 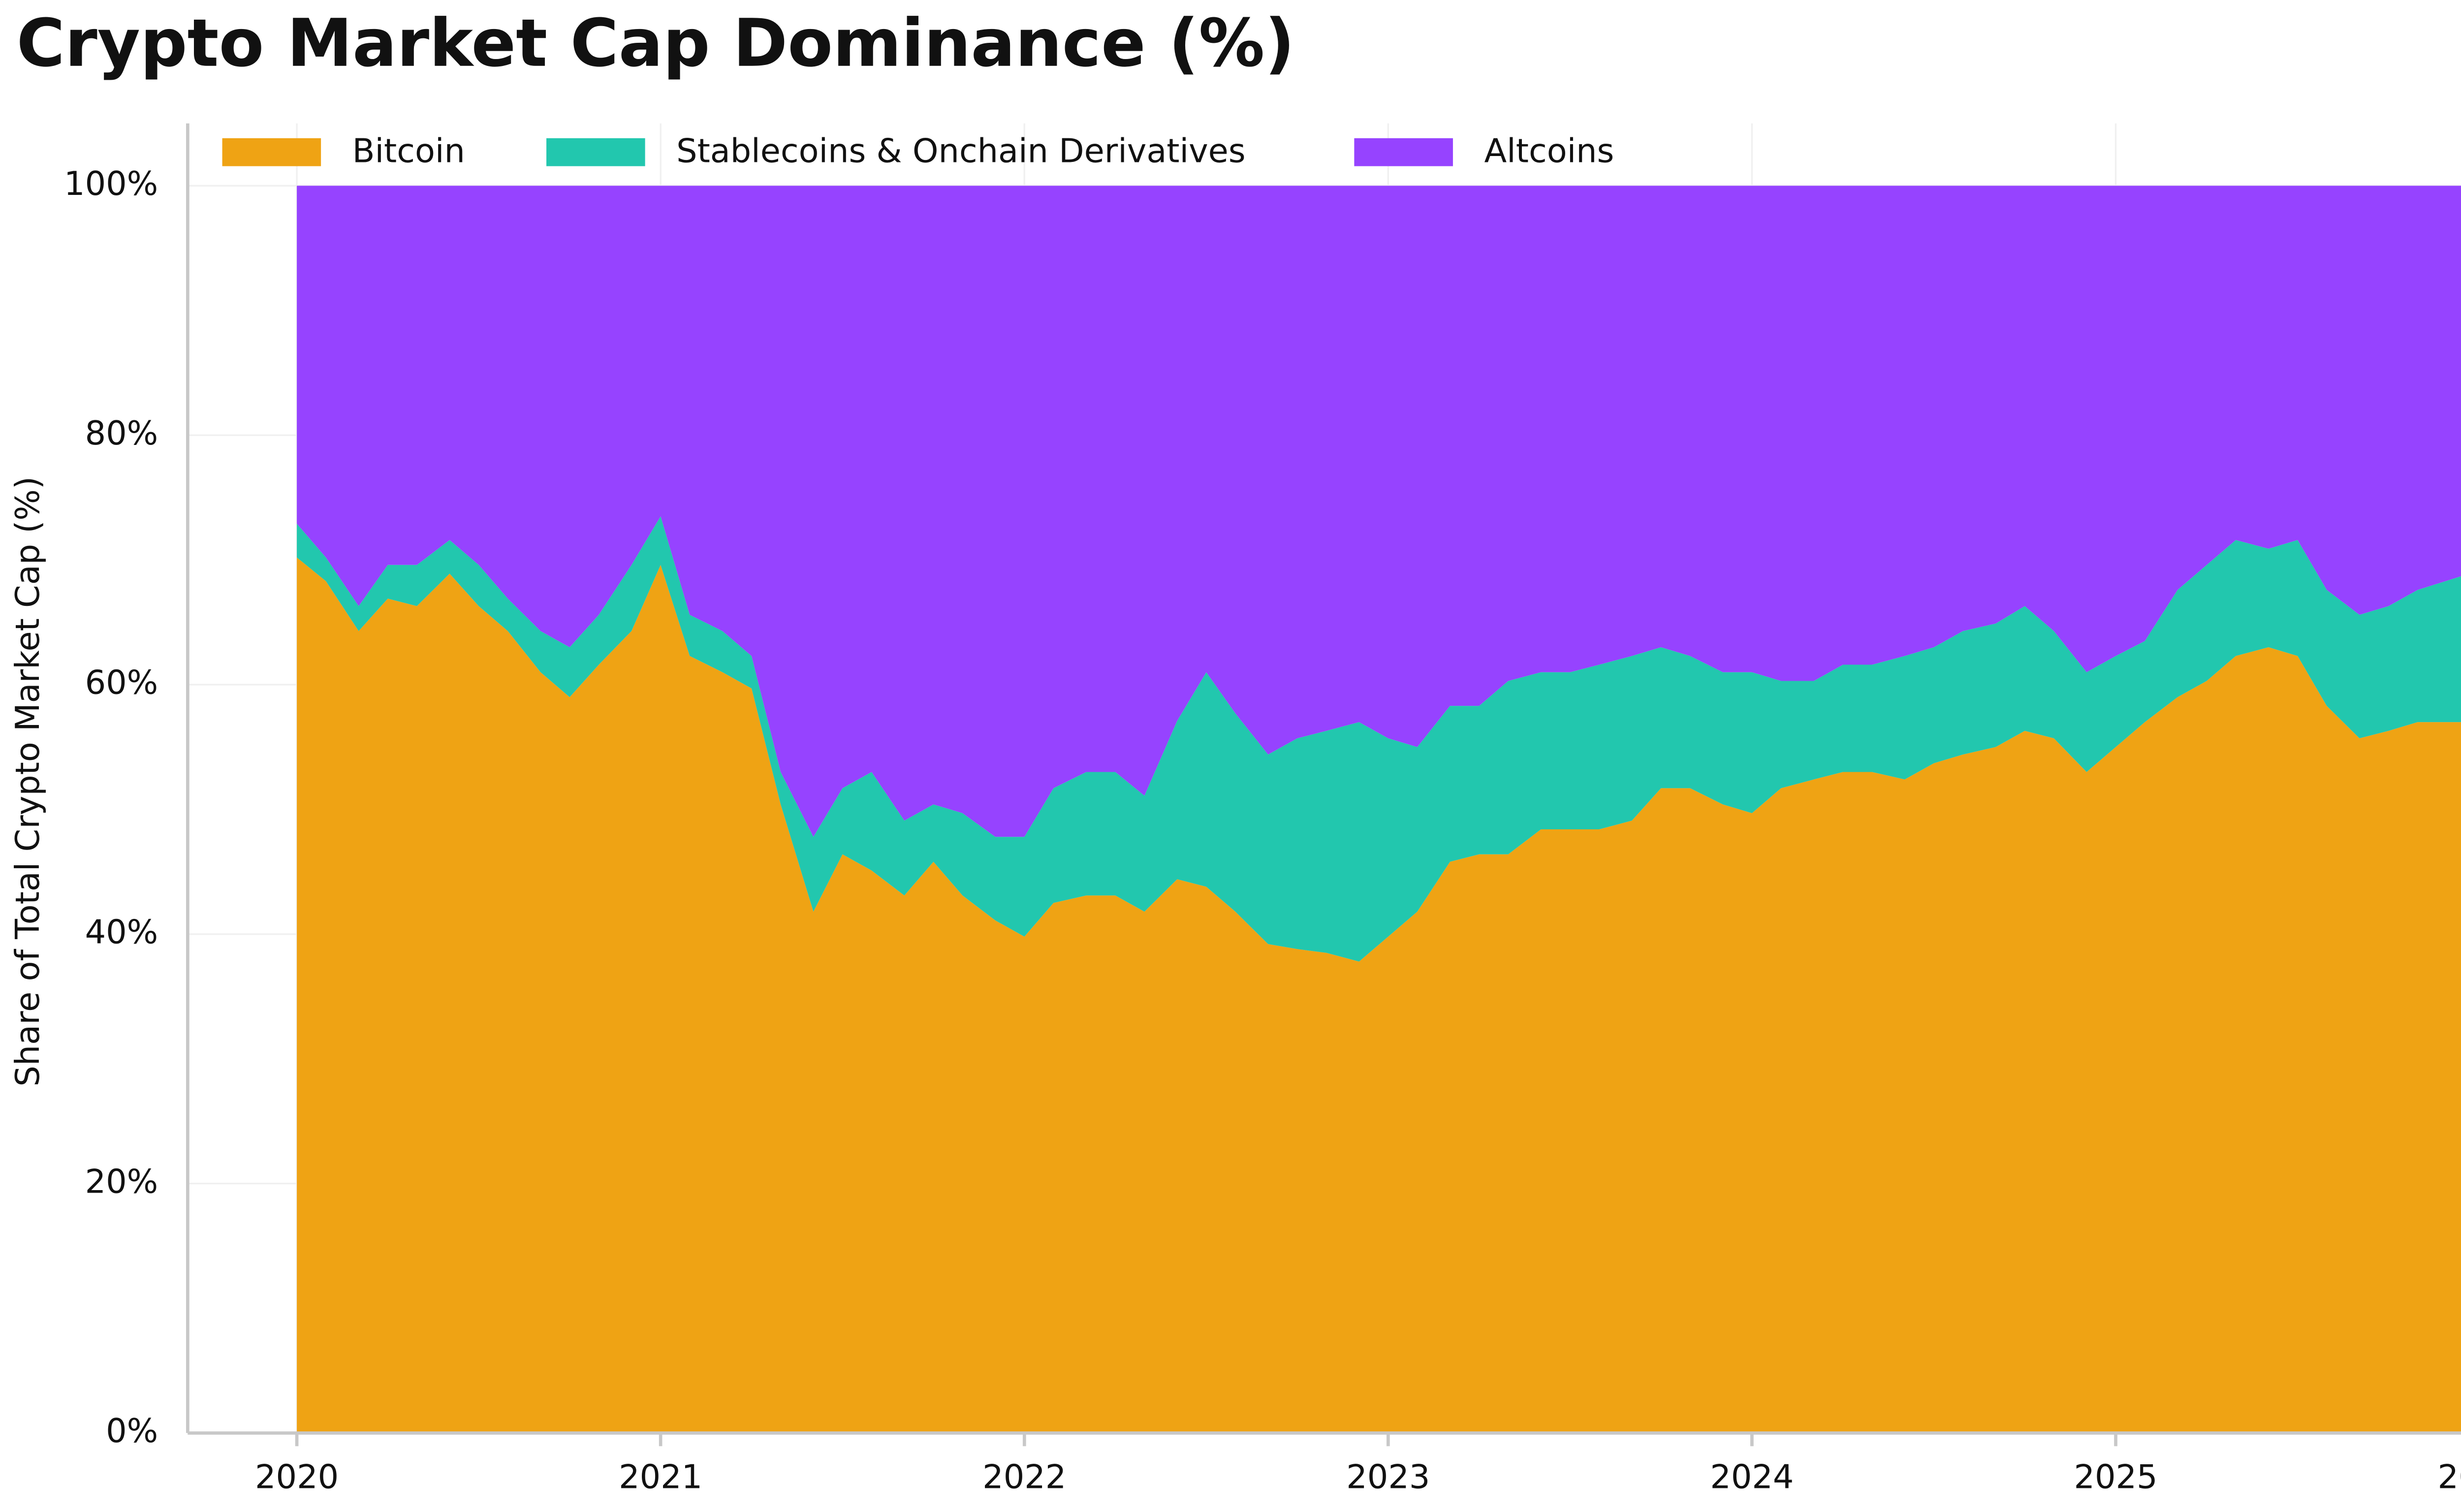 I want to click on x-tick-label: 2020, so click(x=297, y=1477).